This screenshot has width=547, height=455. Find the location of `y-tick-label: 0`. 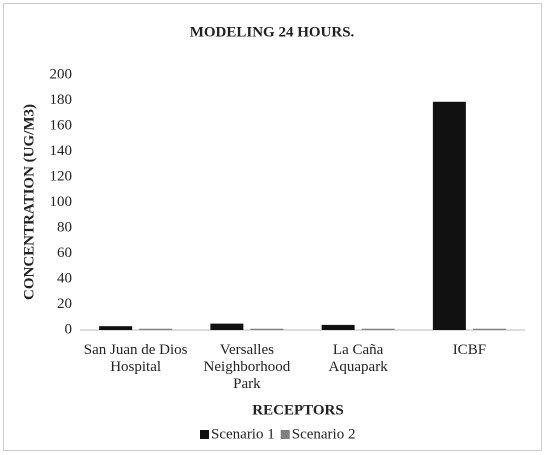

y-tick-label: 0 is located at coordinates (69, 329).